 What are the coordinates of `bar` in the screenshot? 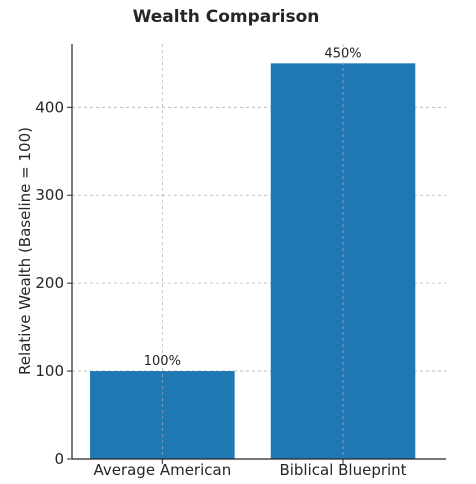 It's located at (162, 415).